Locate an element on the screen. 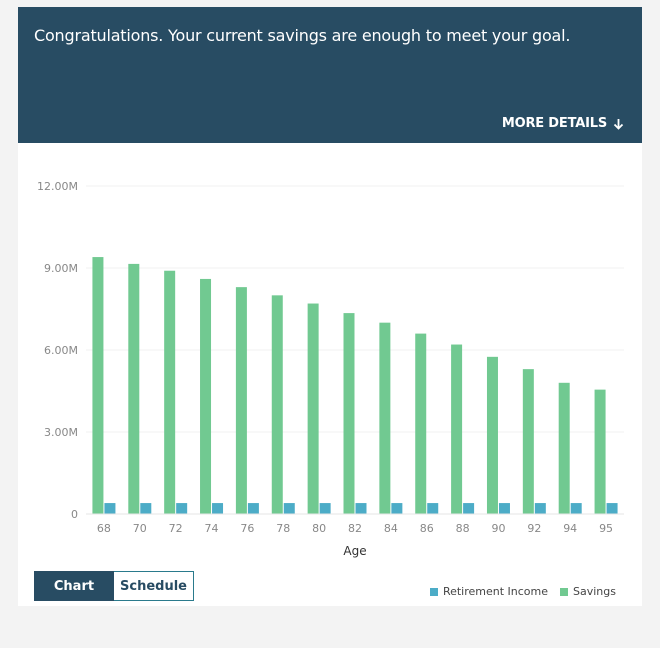 The width and height of the screenshot is (660, 648). legend-swatch-retirement-income is located at coordinates (433, 591).